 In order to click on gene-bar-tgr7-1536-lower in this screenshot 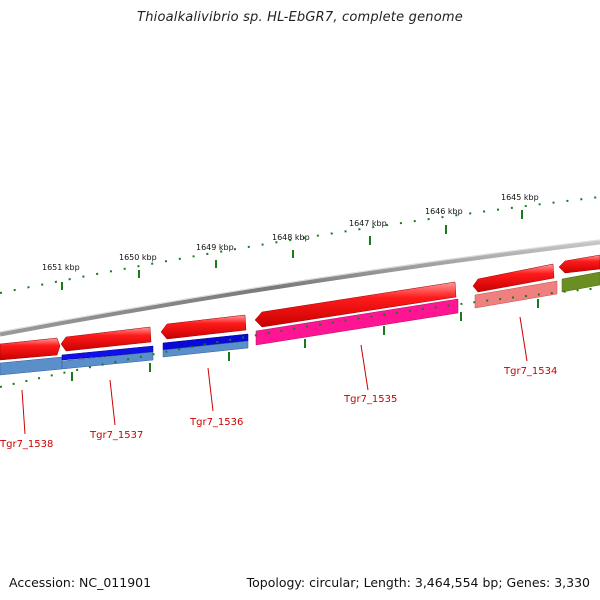, I will do `click(205, 349)`.